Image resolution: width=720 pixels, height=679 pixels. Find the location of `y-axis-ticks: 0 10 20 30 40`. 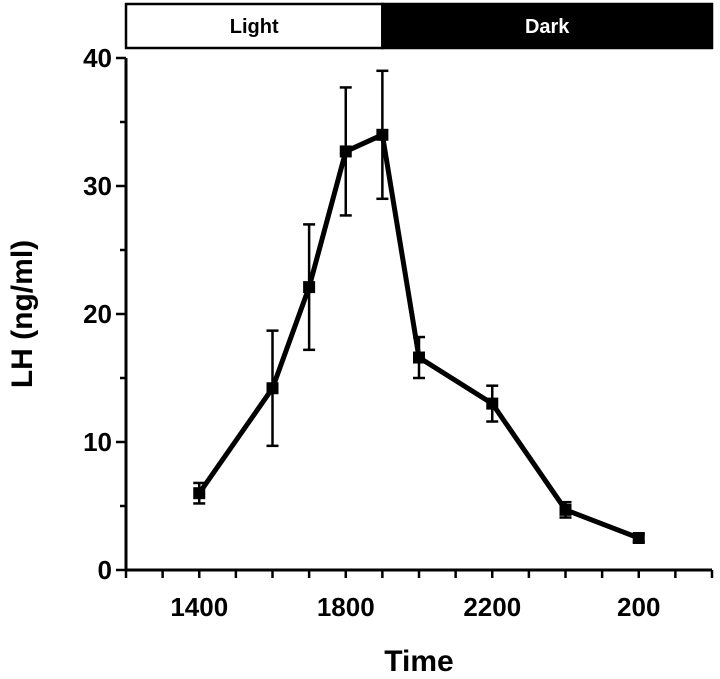

y-axis-ticks: 0 10 20 30 40 is located at coordinates (104, 314).